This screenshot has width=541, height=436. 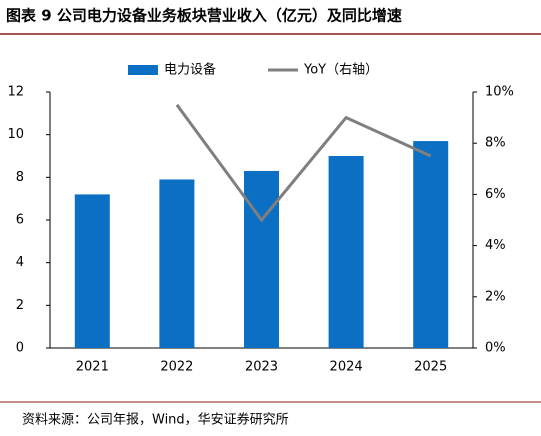 I want to click on chart-title: 图表 9 公司电力设备业务板块营业收入（亿元）及同比增速, so click(x=204, y=16).